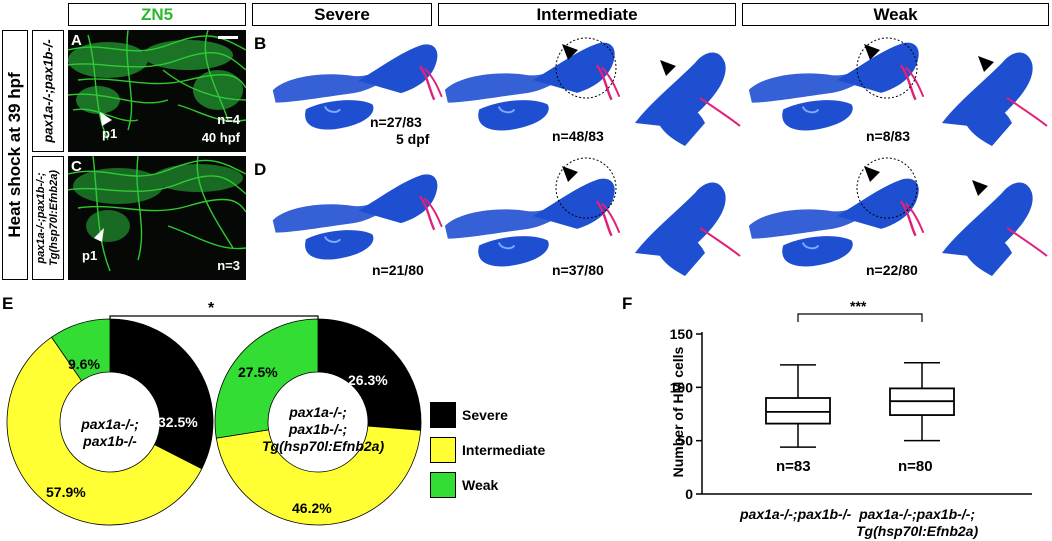 Image resolution: width=1052 pixels, height=541 pixels. Describe the element at coordinates (887, 188) in the screenshot. I see `cartilage-d-weak-circle` at that location.